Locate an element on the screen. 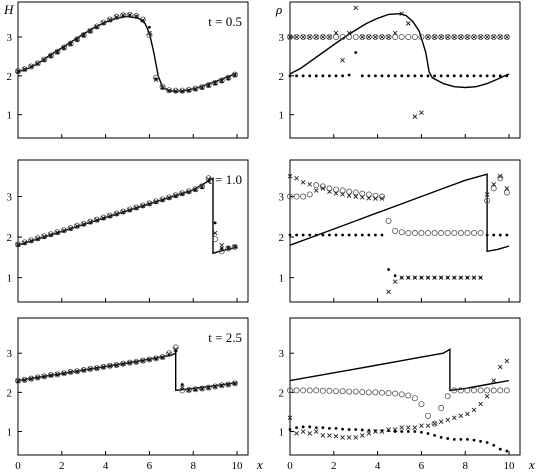 Image resolution: width=537 pixels, height=476 pixels. panel-3-frame is located at coordinates (405, 231).